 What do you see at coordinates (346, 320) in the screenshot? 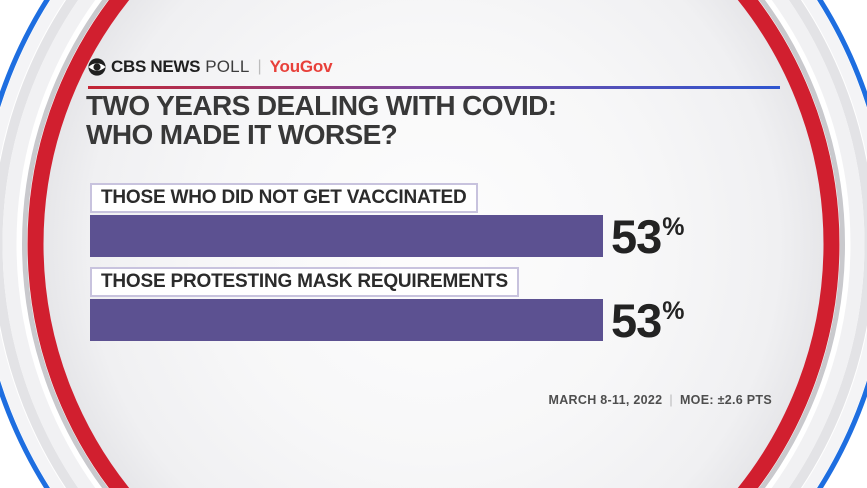
I see `bar-mask-protesters` at bounding box center [346, 320].